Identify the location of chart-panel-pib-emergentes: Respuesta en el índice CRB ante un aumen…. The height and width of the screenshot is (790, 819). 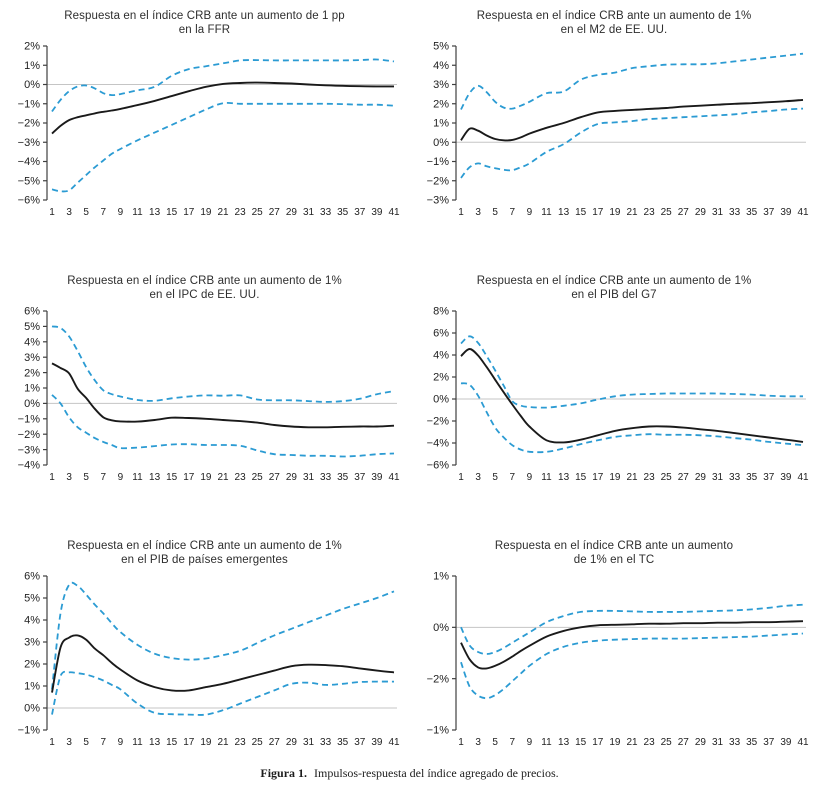
(204, 647).